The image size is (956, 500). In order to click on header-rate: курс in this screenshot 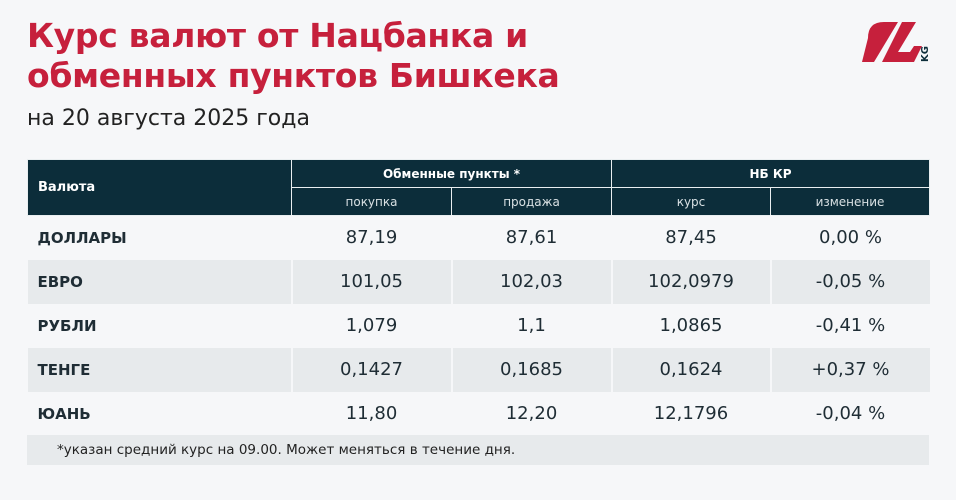, I will do `click(691, 201)`.